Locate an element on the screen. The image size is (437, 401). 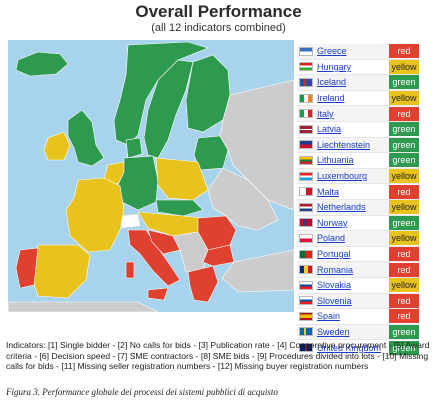
romania-flag-icon is located at coordinates (306, 270).